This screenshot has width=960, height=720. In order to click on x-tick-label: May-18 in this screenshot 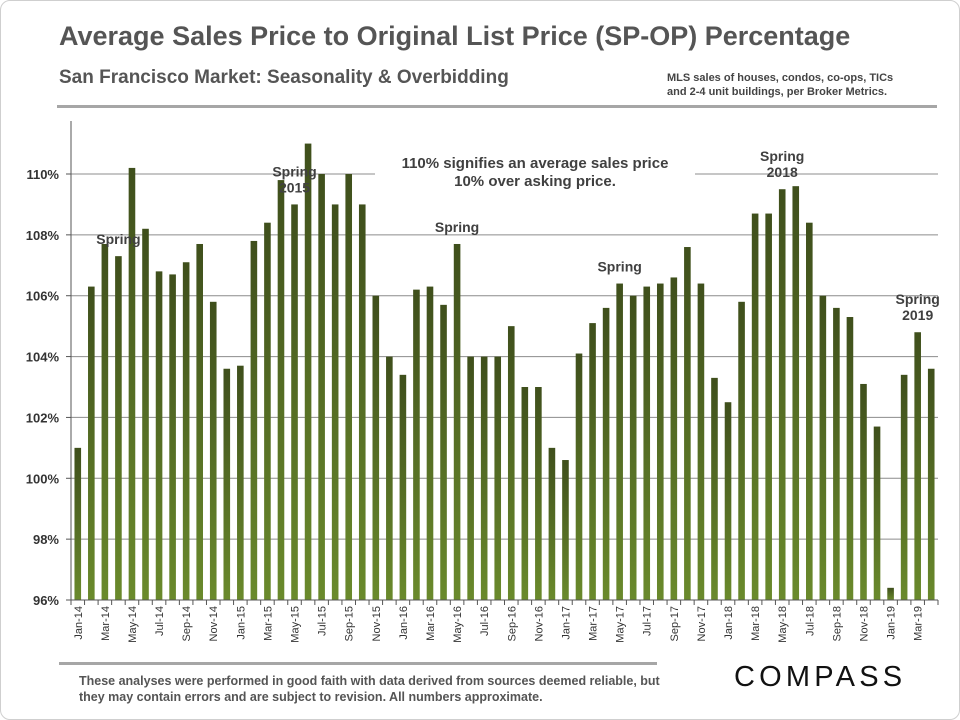, I will do `click(783, 624)`.